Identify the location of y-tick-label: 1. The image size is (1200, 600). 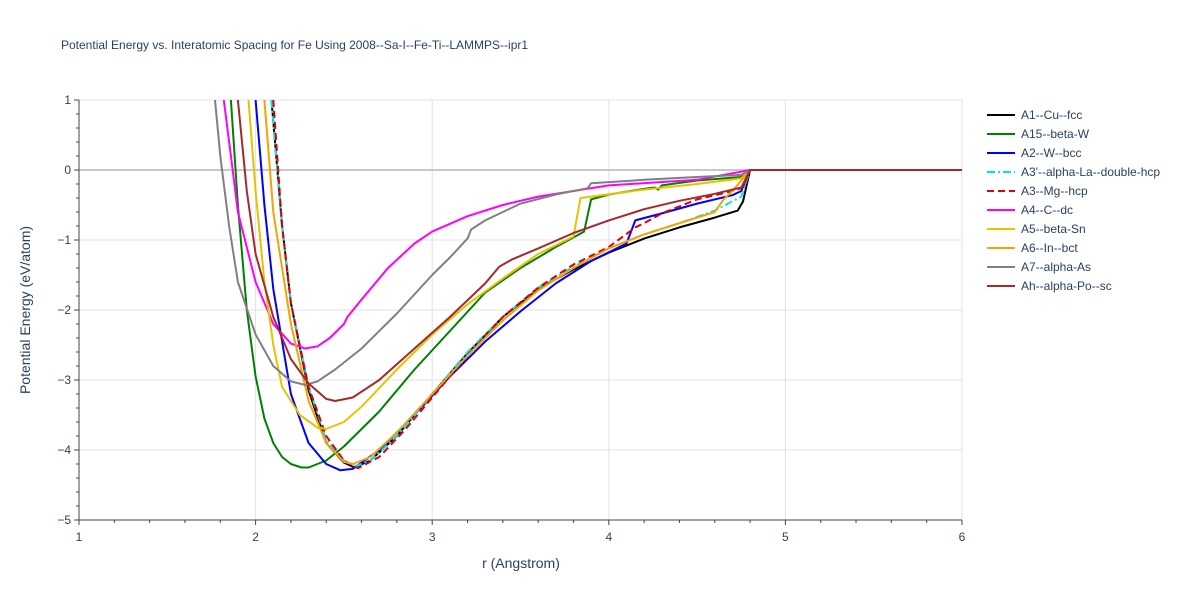
(67, 100).